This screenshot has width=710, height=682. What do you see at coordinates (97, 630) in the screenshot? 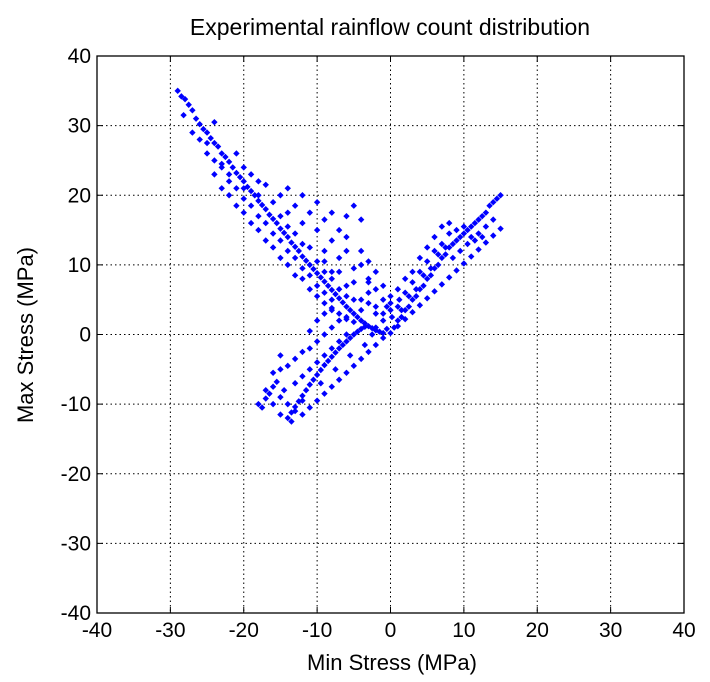
I see `x-tick-label: -40` at bounding box center [97, 630].